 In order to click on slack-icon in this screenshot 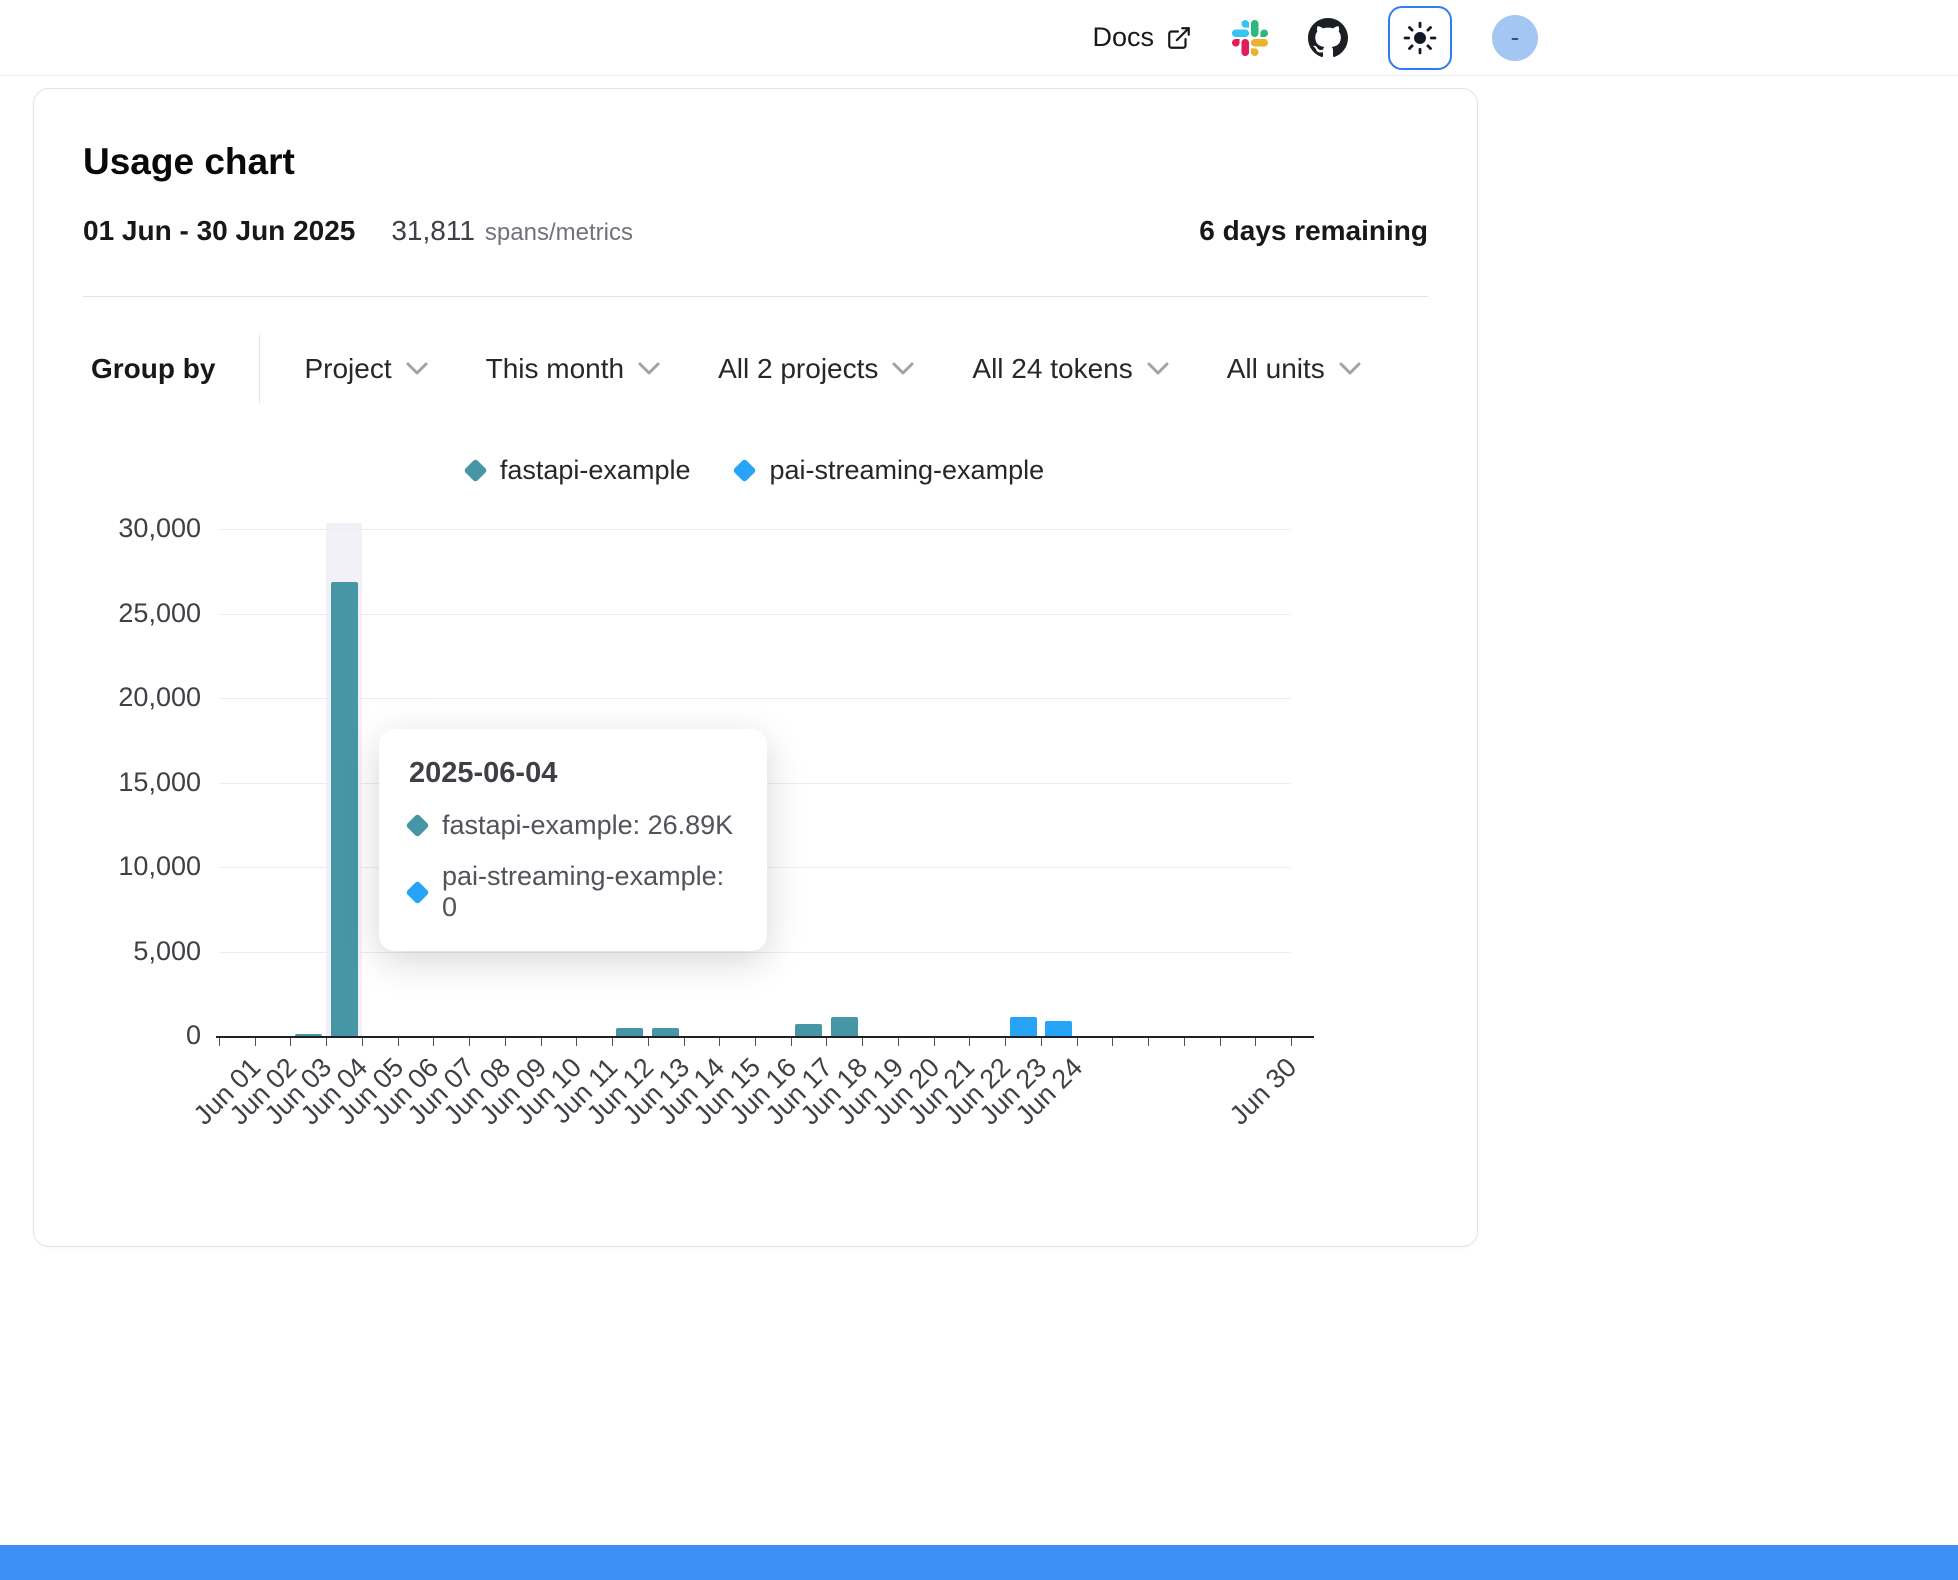, I will do `click(1250, 37)`.